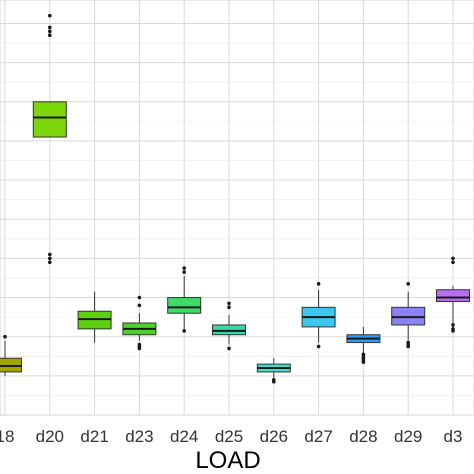 Image resolution: width=474 pixels, height=474 pixels. What do you see at coordinates (453, 436) in the screenshot?
I see `x-tick-label: d3` at bounding box center [453, 436].